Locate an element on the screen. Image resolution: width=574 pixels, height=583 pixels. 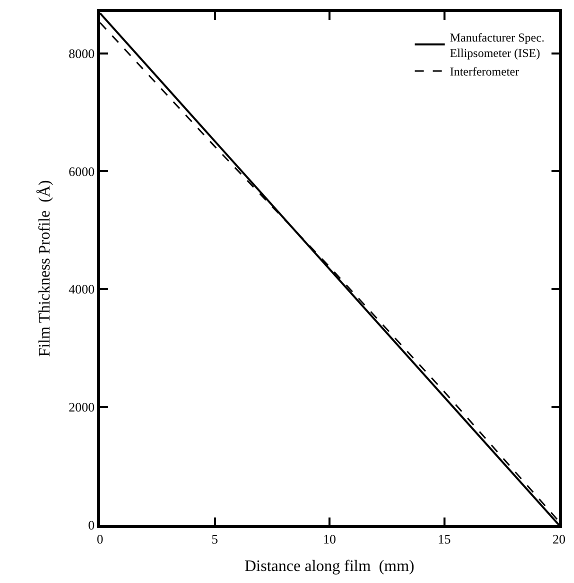
x-tick-label: 10 is located at coordinates (329, 538).